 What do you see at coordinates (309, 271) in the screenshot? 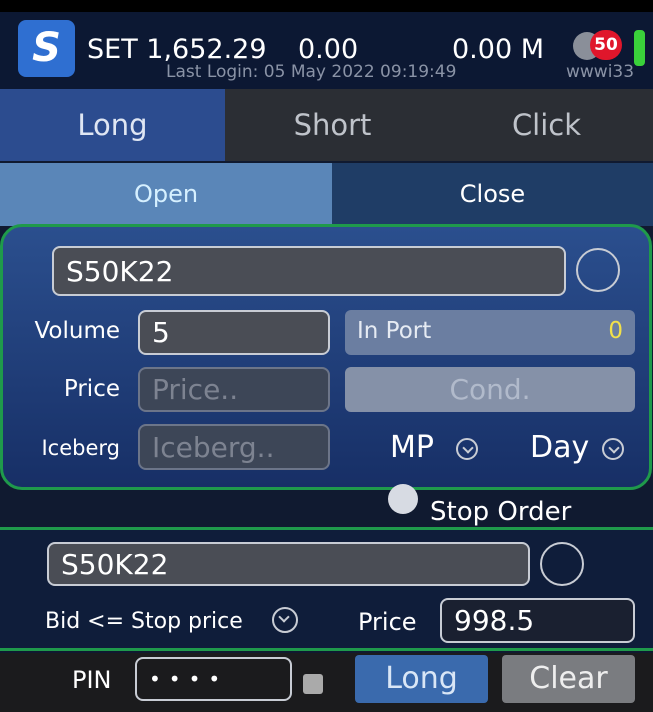
I see `symbol-input: S50K22` at bounding box center [309, 271].